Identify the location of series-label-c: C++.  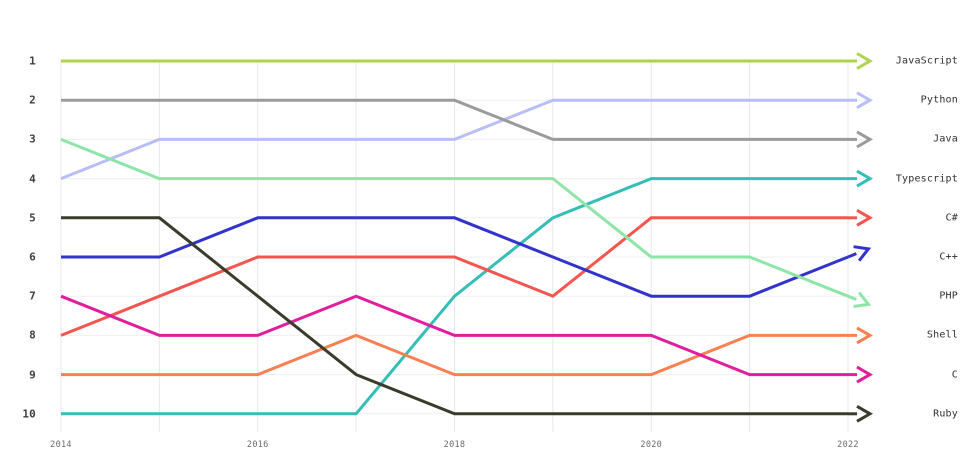
(948, 257).